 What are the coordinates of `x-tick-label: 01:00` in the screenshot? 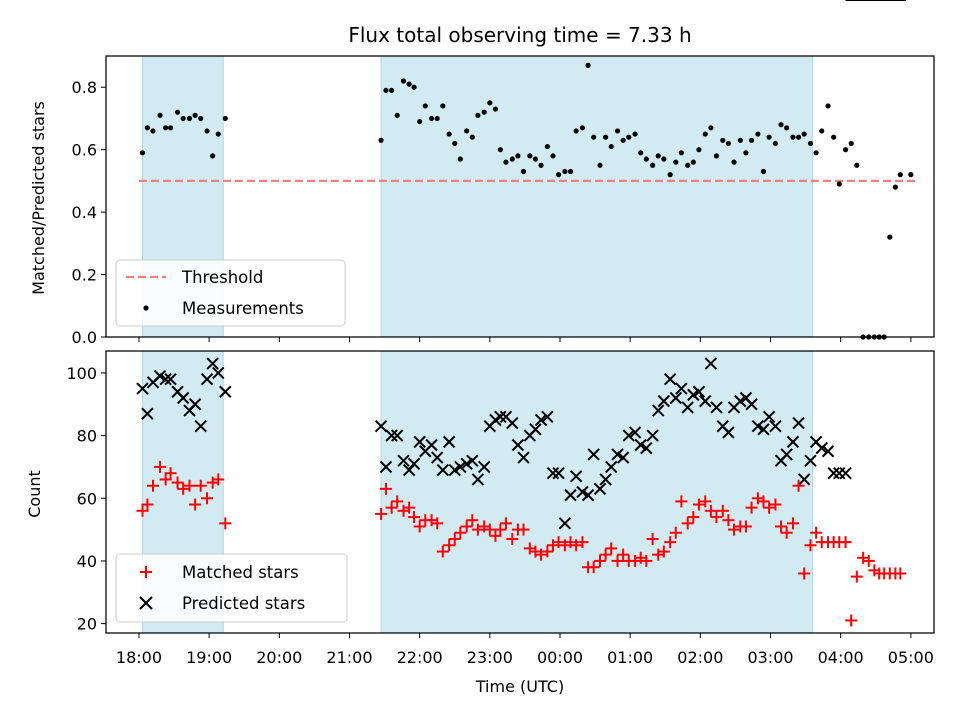 It's located at (630, 657).